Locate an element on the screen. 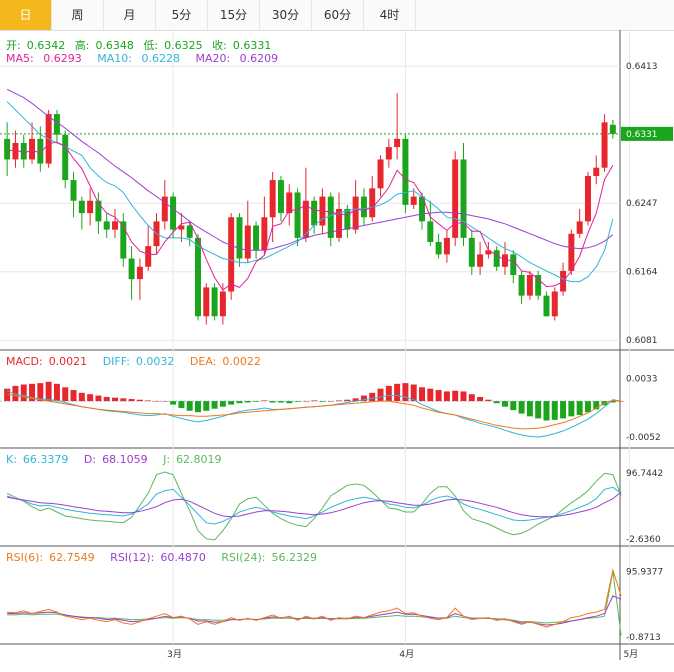 This screenshot has width=674, height=672. high-label: 高: is located at coordinates (82, 45).